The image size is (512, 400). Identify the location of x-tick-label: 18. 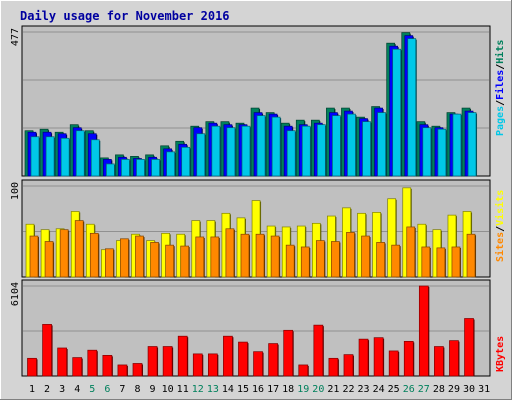
(288, 389).